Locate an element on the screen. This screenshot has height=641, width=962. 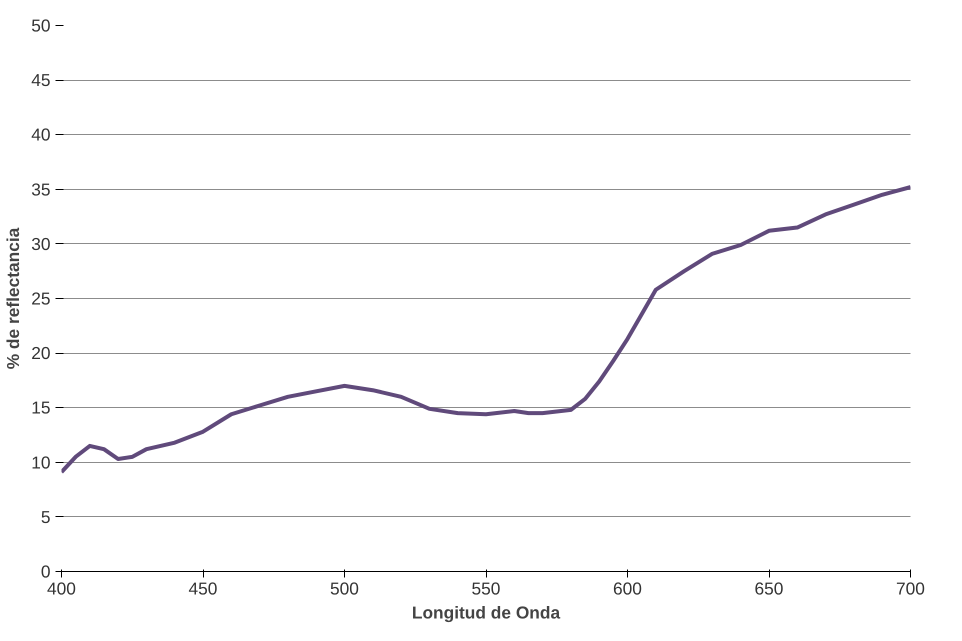
y-tick-label: 15 is located at coordinates (41, 408).